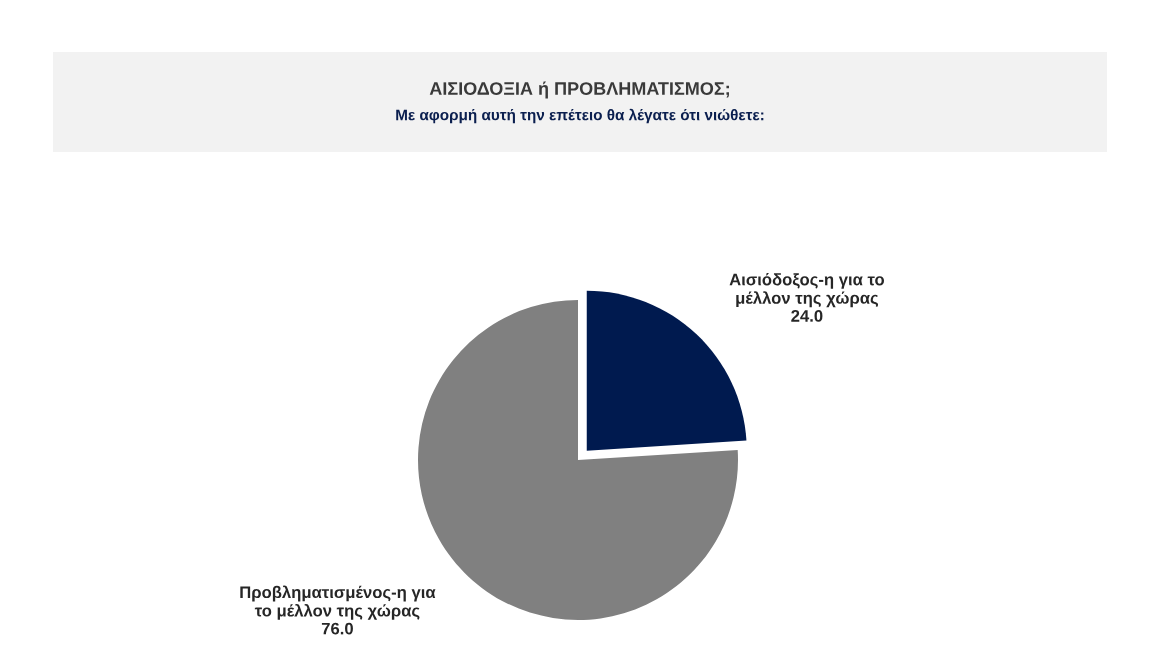 This screenshot has height=670, width=1160. What do you see at coordinates (807, 290) in the screenshot?
I see `slice-label: Αισιόδοξος-η για το μέλλον της χώρας` at bounding box center [807, 290].